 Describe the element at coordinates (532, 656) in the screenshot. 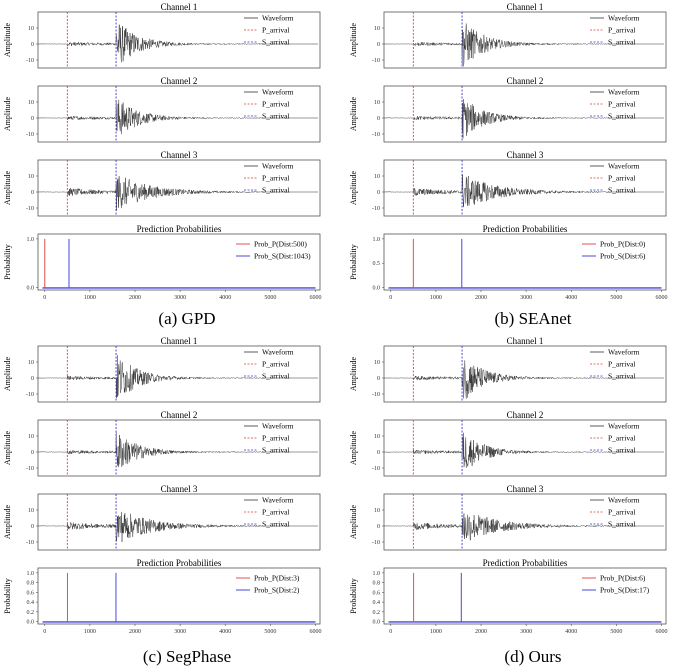

I see `panel-caption: (d) Ours` at that location.